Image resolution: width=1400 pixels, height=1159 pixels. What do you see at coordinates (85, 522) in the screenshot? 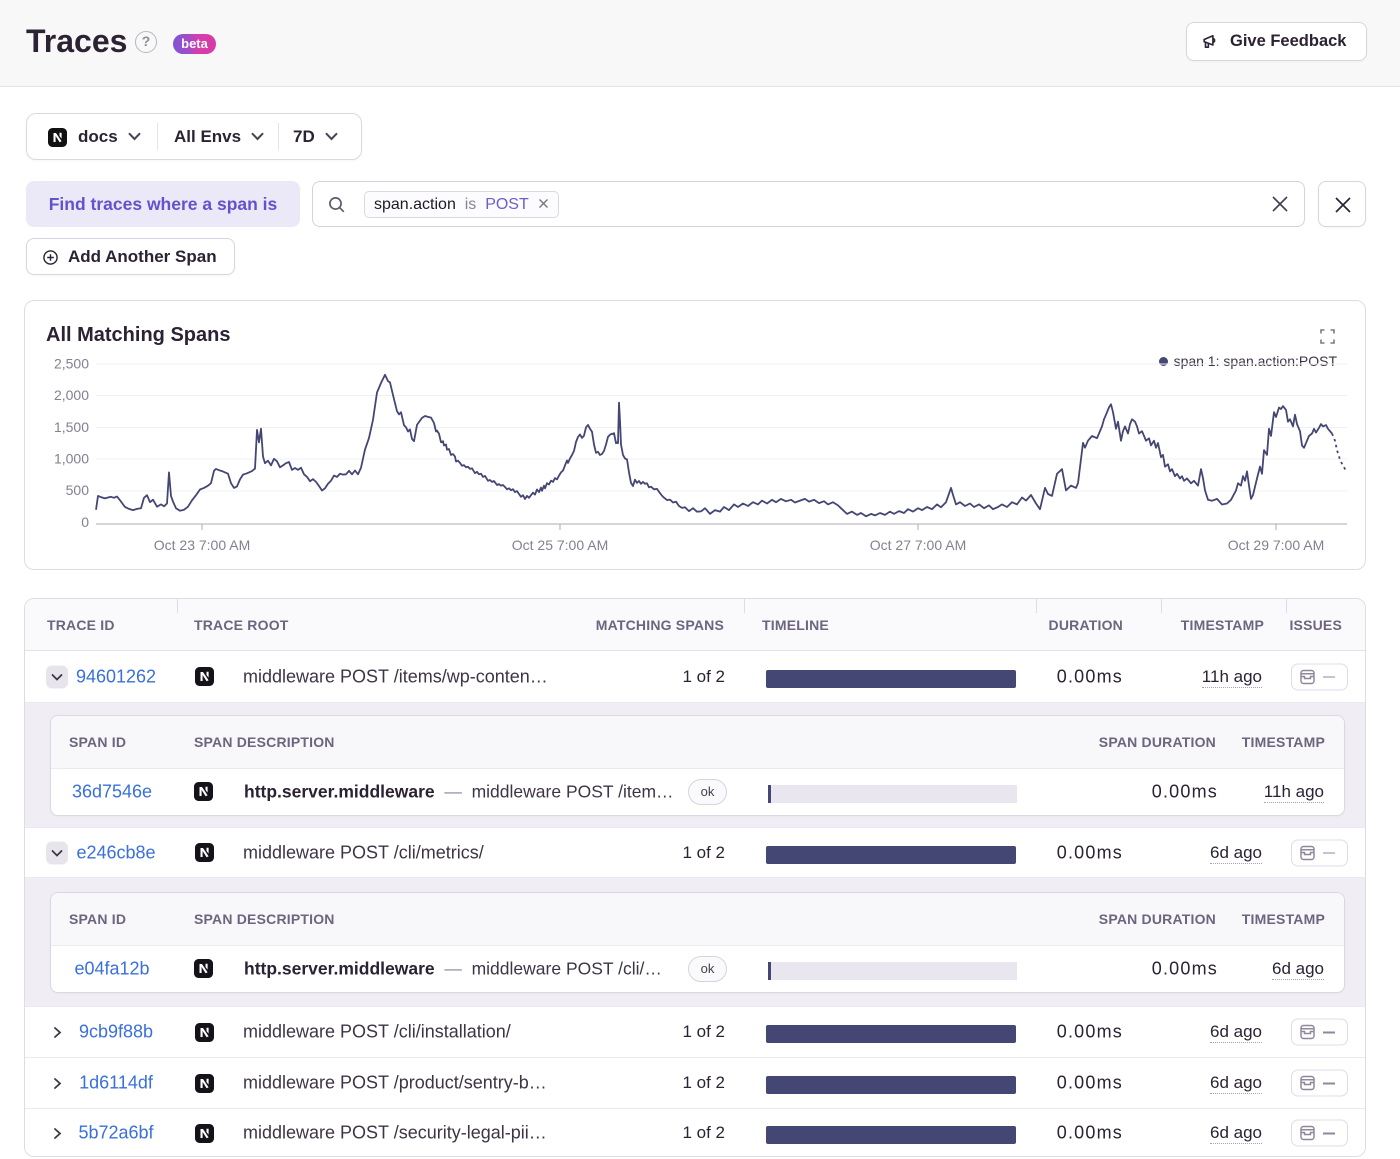
I see `svg-text: 0` at bounding box center [85, 522].